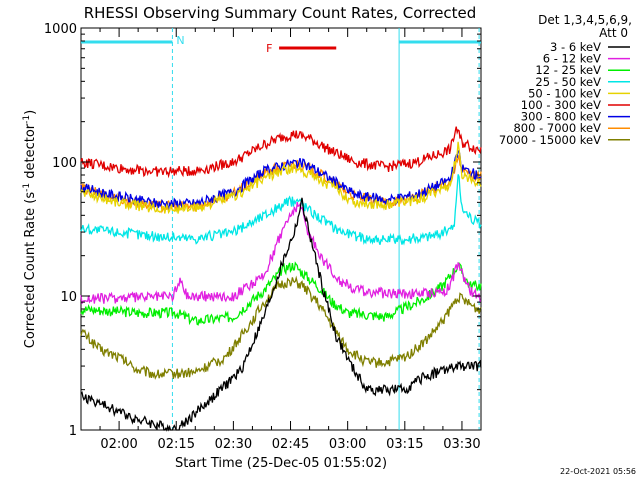  Describe the element at coordinates (301, 48) in the screenshot. I see `flare-markers: F` at that location.